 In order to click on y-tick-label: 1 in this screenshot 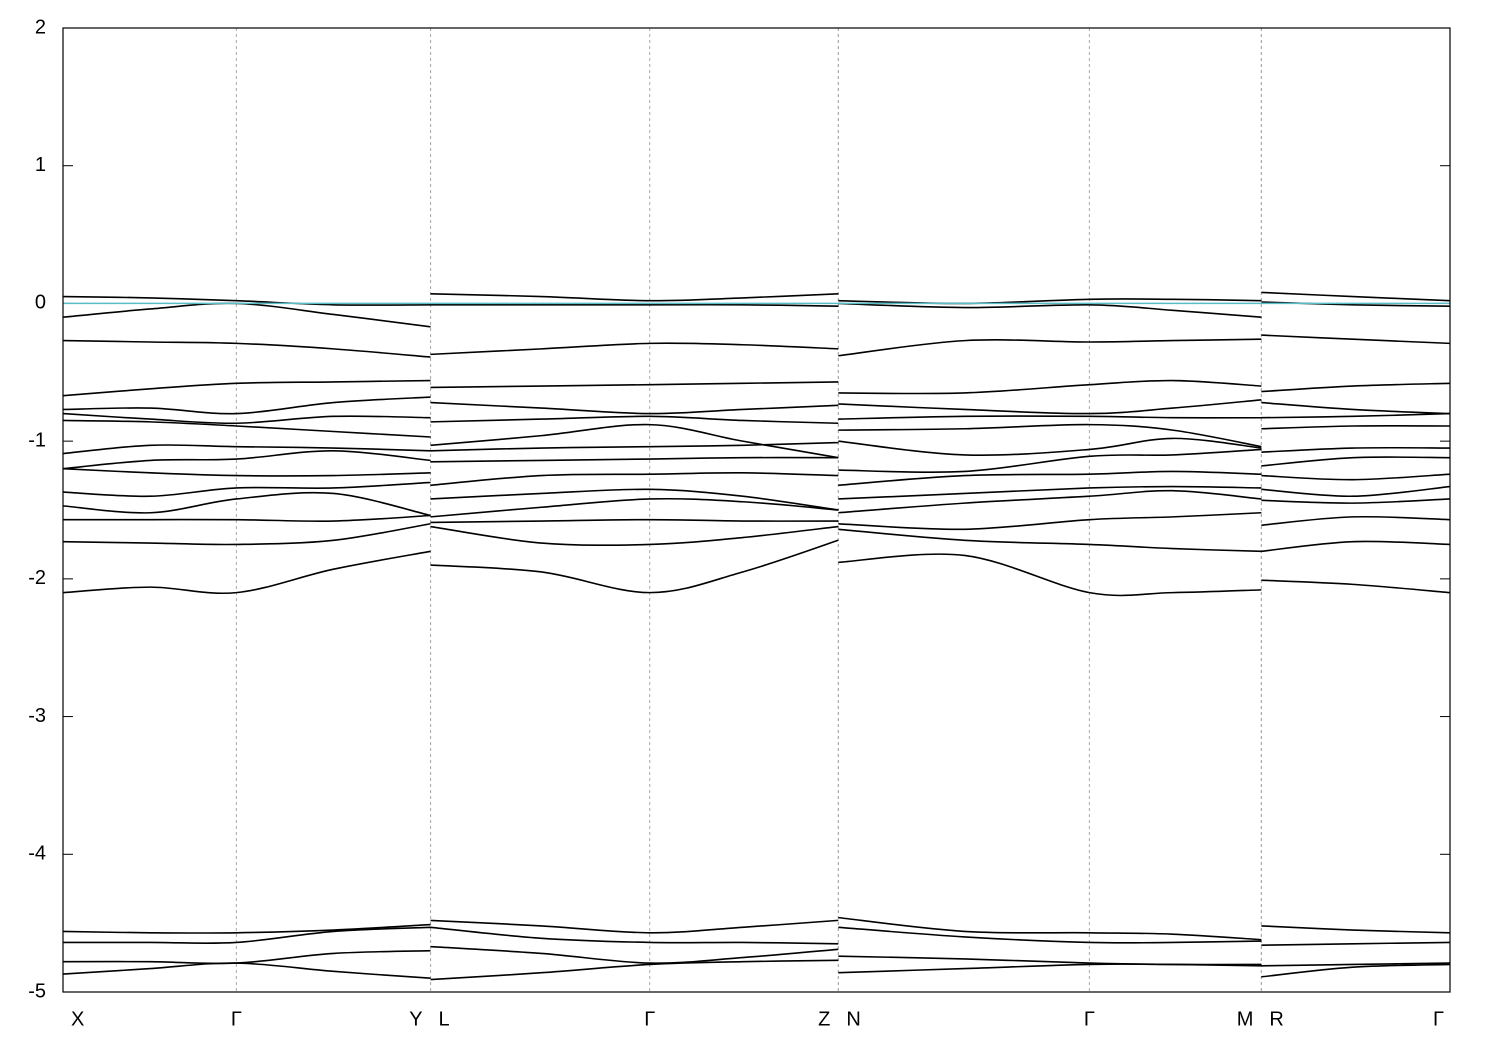, I will do `click(40, 165)`.